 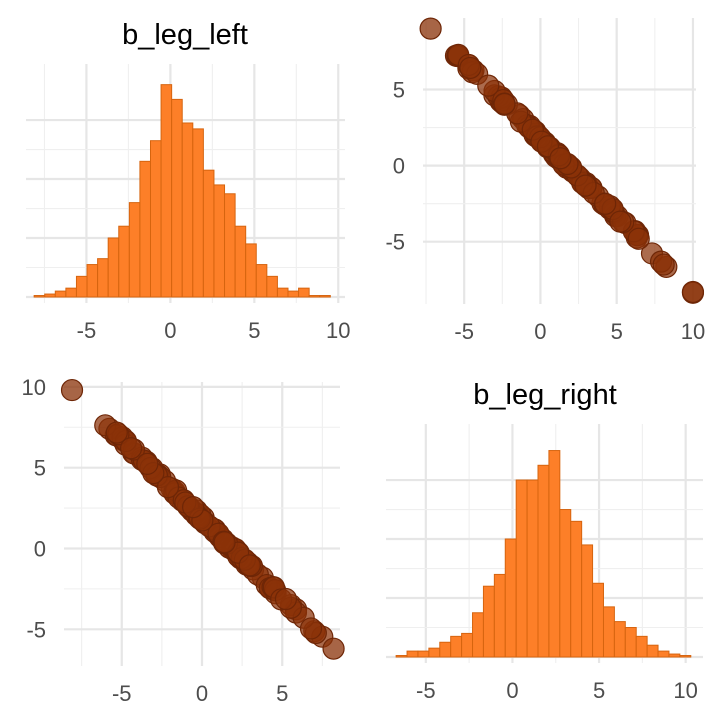 What do you see at coordinates (545, 395) in the screenshot?
I see `panel-title-b-leg-right: b_leg_right` at bounding box center [545, 395].